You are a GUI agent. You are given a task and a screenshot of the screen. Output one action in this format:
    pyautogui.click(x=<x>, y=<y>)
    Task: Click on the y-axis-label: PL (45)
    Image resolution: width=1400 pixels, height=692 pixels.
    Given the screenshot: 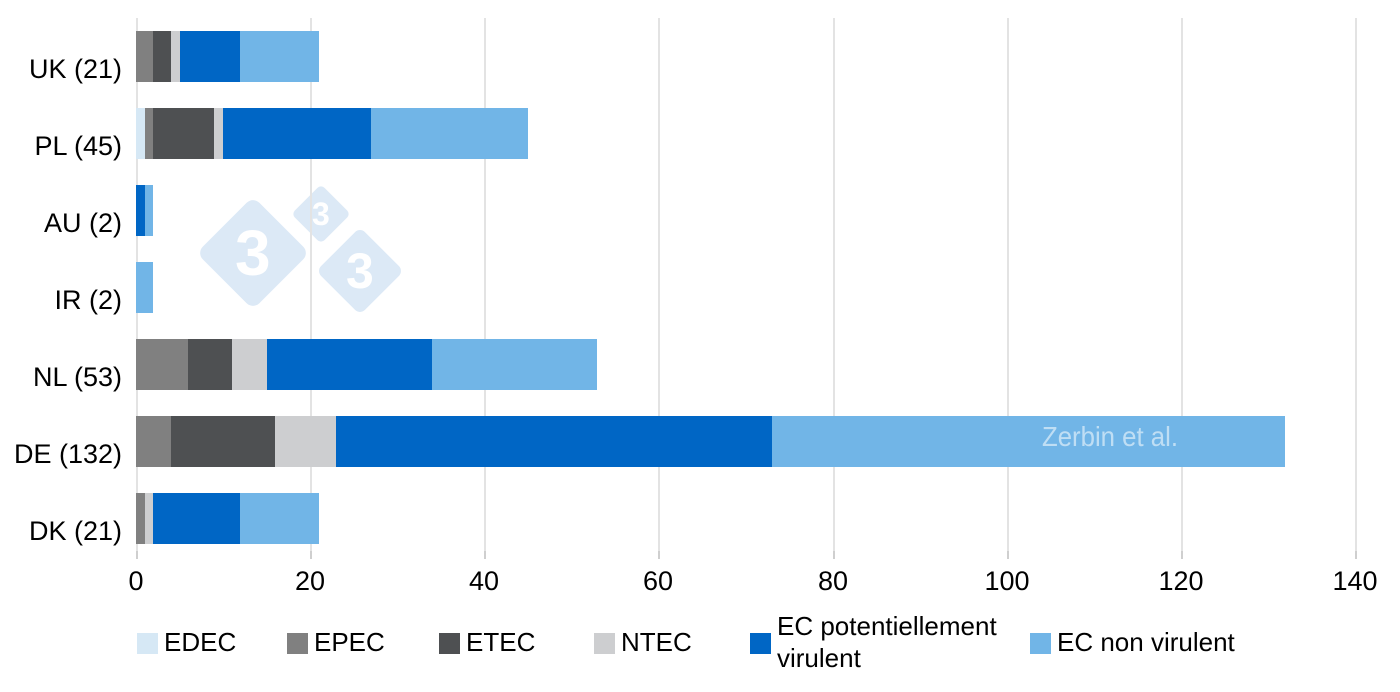 What is the action you would take?
    pyautogui.click(x=78, y=146)
    